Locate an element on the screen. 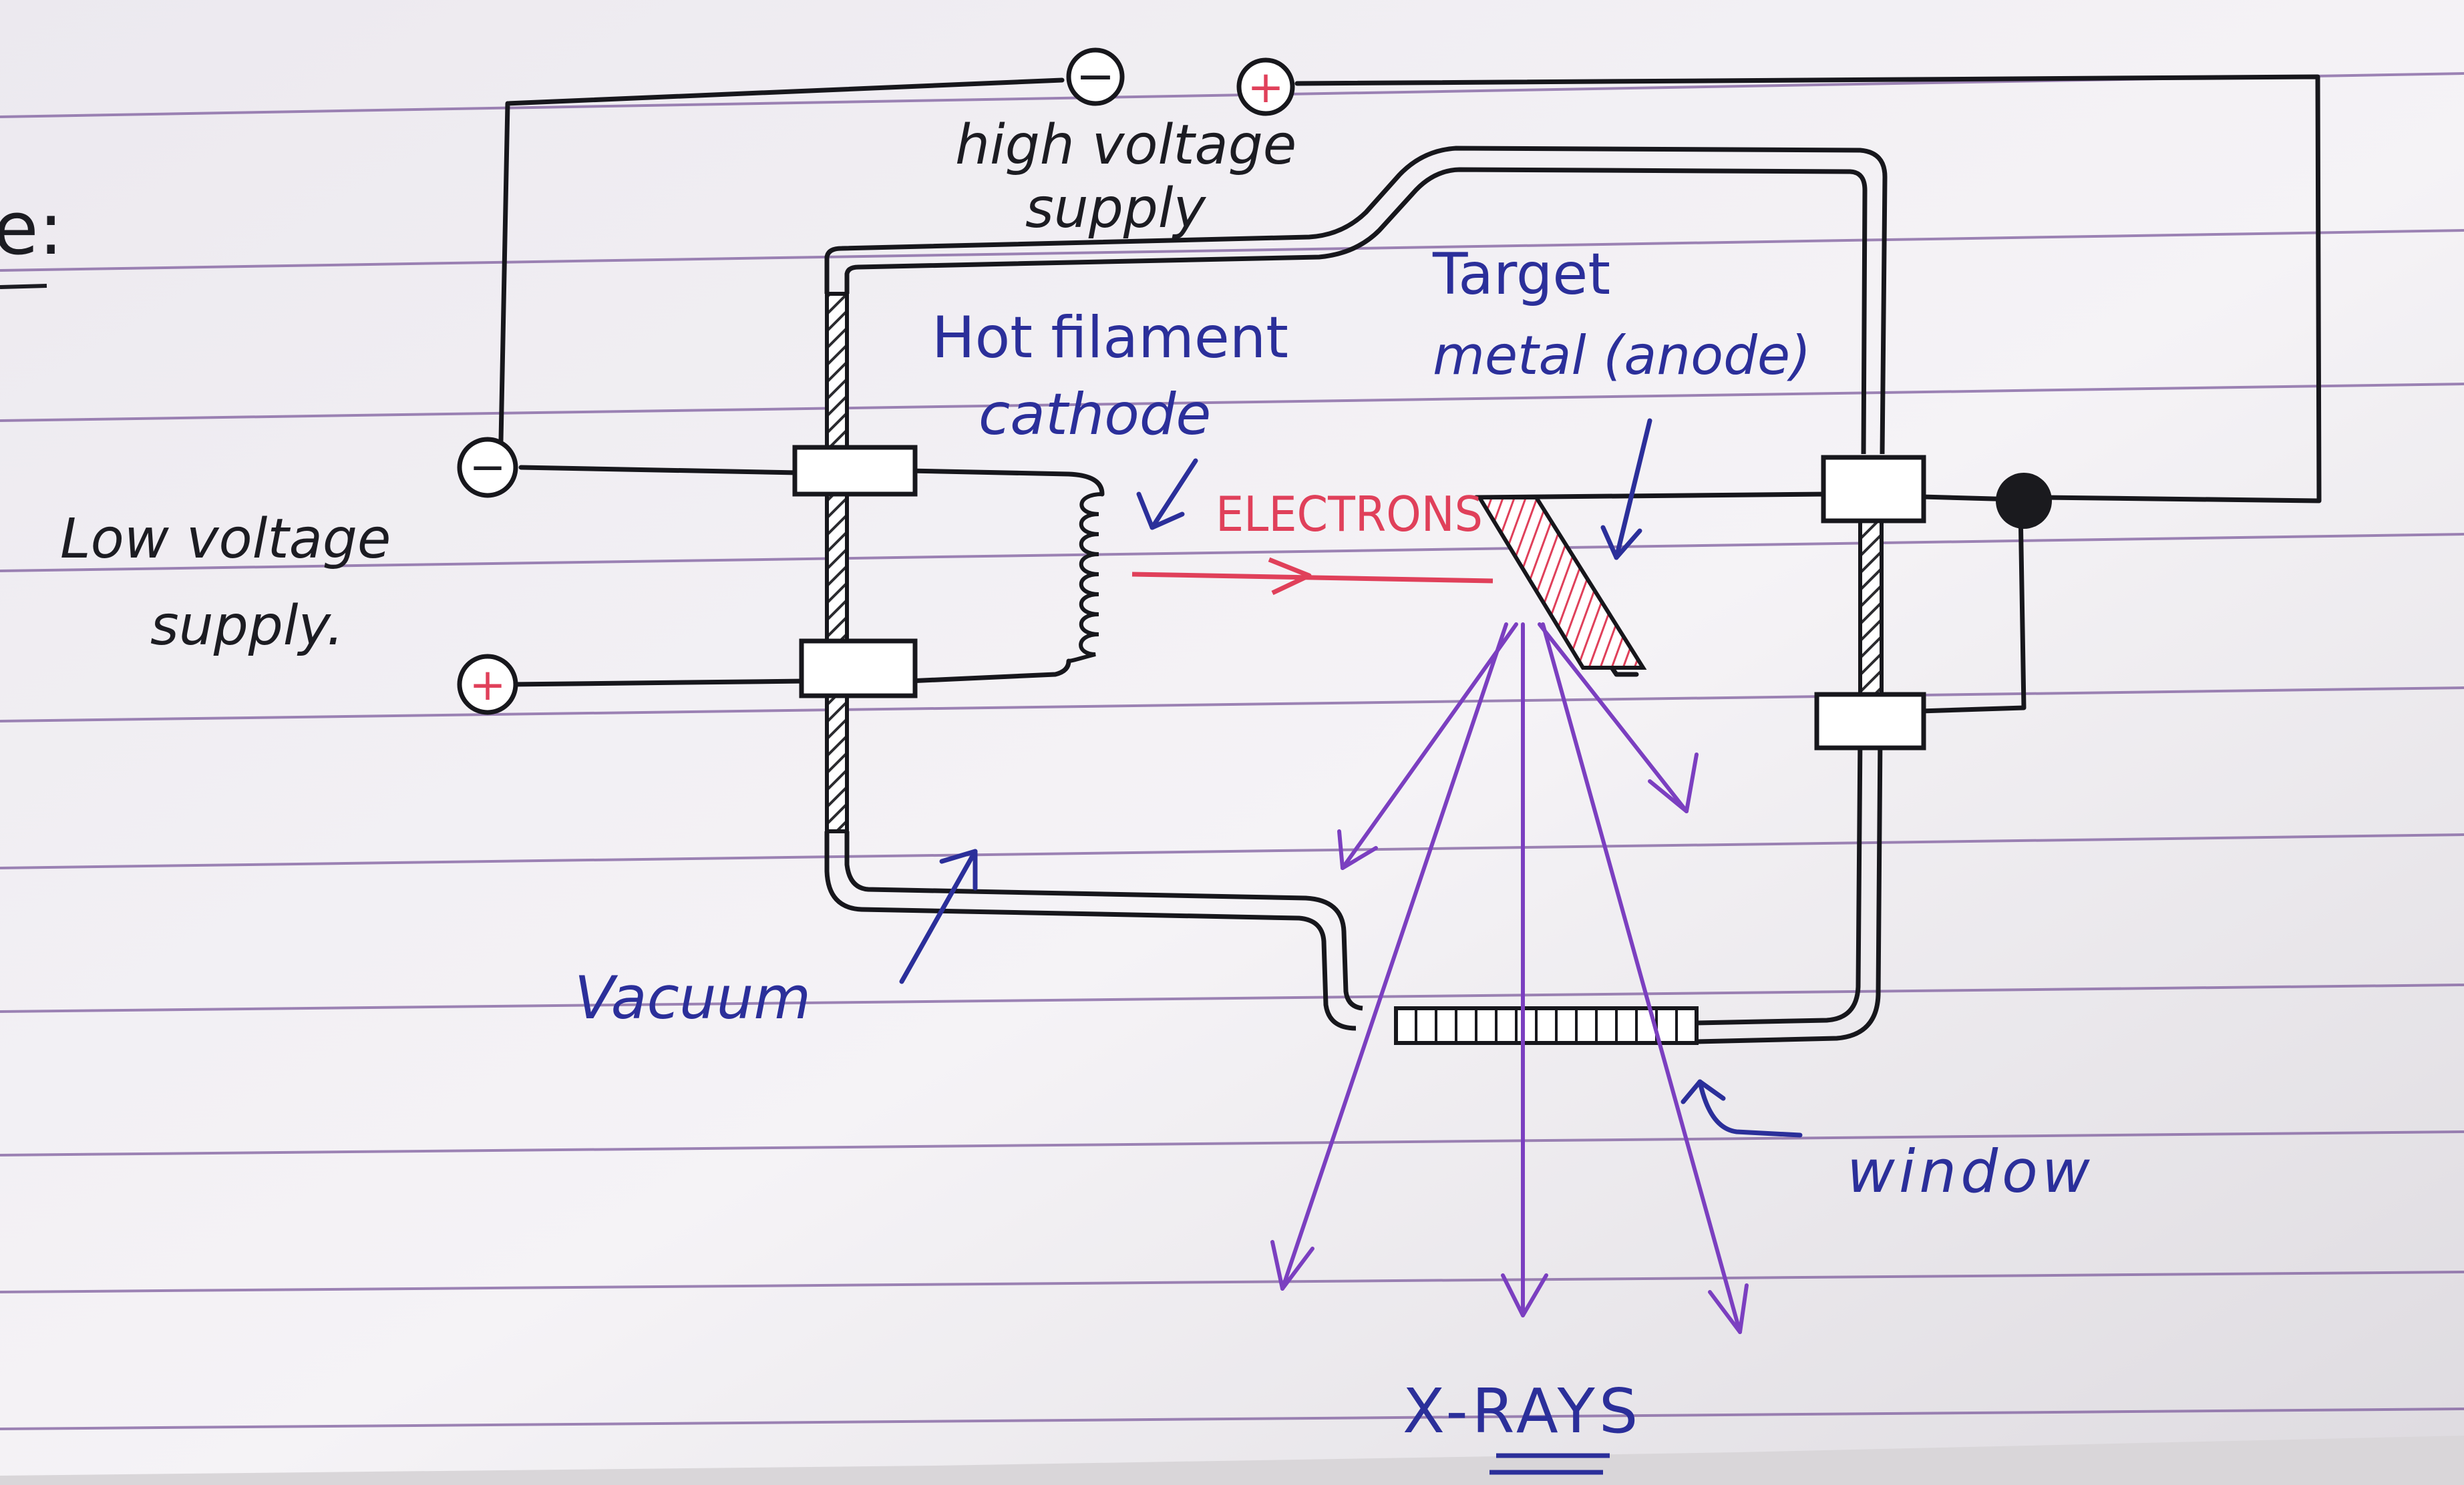 The width and height of the screenshot is (2464, 1485). filament-coil is located at coordinates (1085, 577).